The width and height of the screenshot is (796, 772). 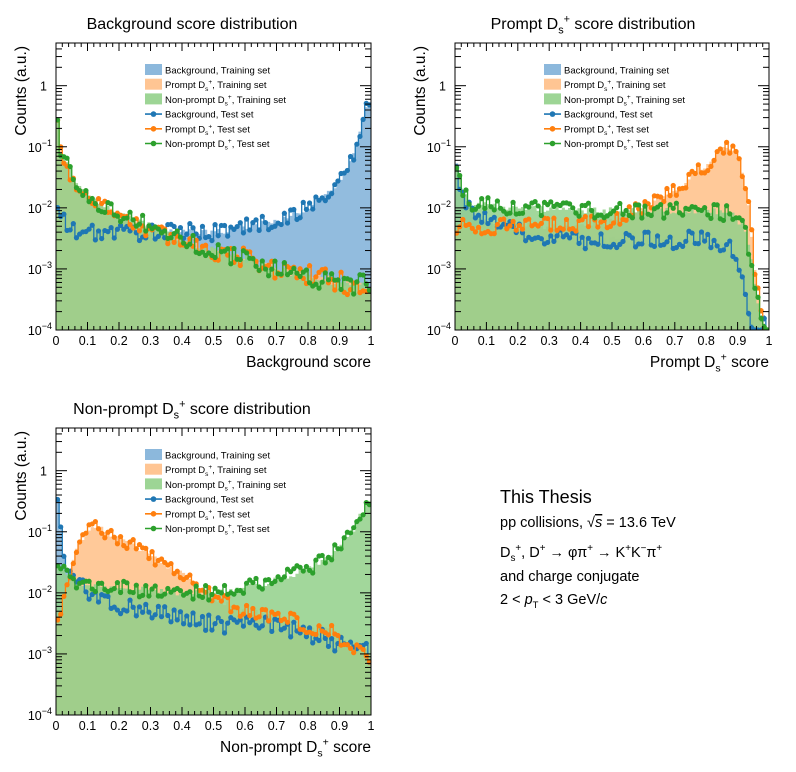 I want to click on x-tick-label: 0.3, so click(x=150, y=341).